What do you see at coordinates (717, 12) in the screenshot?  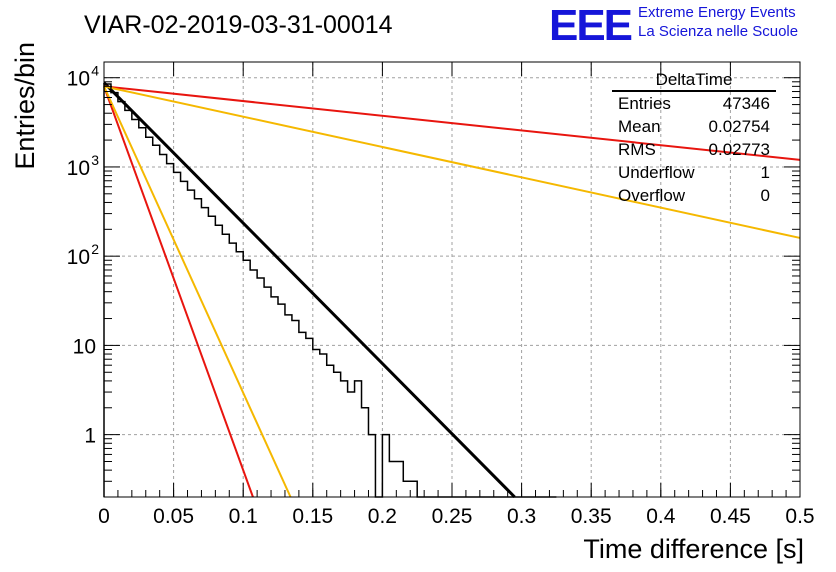 I see `logo-line-1: Extreme Energy Events` at bounding box center [717, 12].